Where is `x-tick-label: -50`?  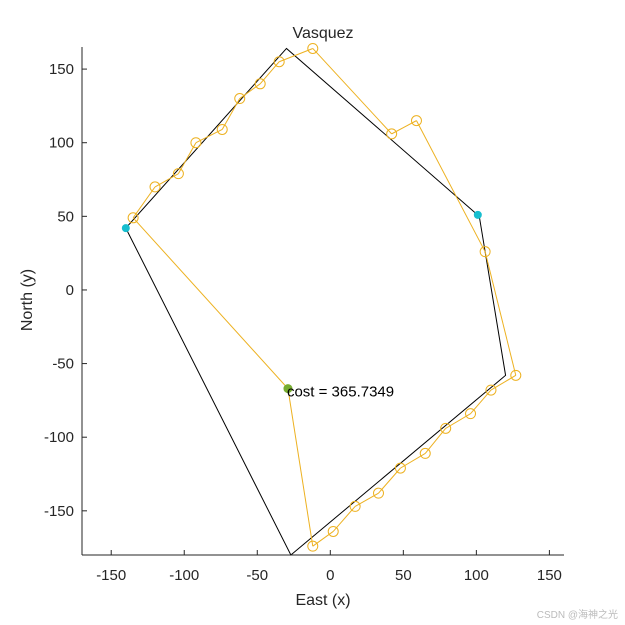
x-tick-label: -50 is located at coordinates (257, 575).